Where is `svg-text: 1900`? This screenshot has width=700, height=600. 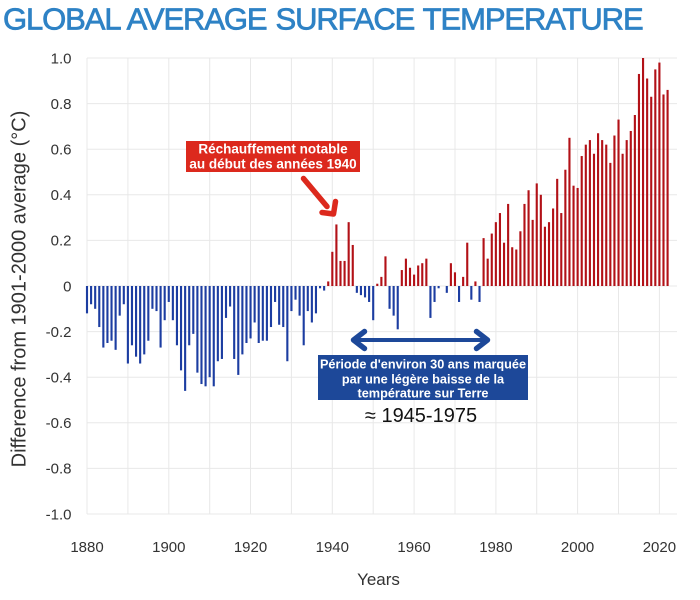 svg-text: 1900 is located at coordinates (168, 547).